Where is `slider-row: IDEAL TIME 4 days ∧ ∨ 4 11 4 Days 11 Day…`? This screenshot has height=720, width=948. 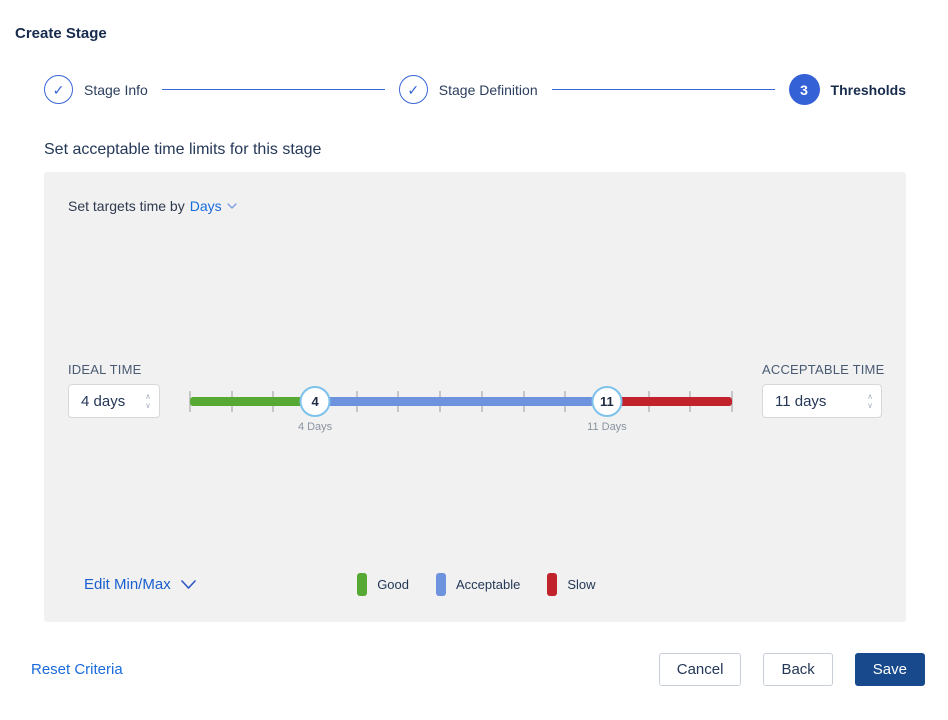 slider-row: IDEAL TIME 4 days ∧ ∨ 4 11 4 Days 11 Day… is located at coordinates (476, 397).